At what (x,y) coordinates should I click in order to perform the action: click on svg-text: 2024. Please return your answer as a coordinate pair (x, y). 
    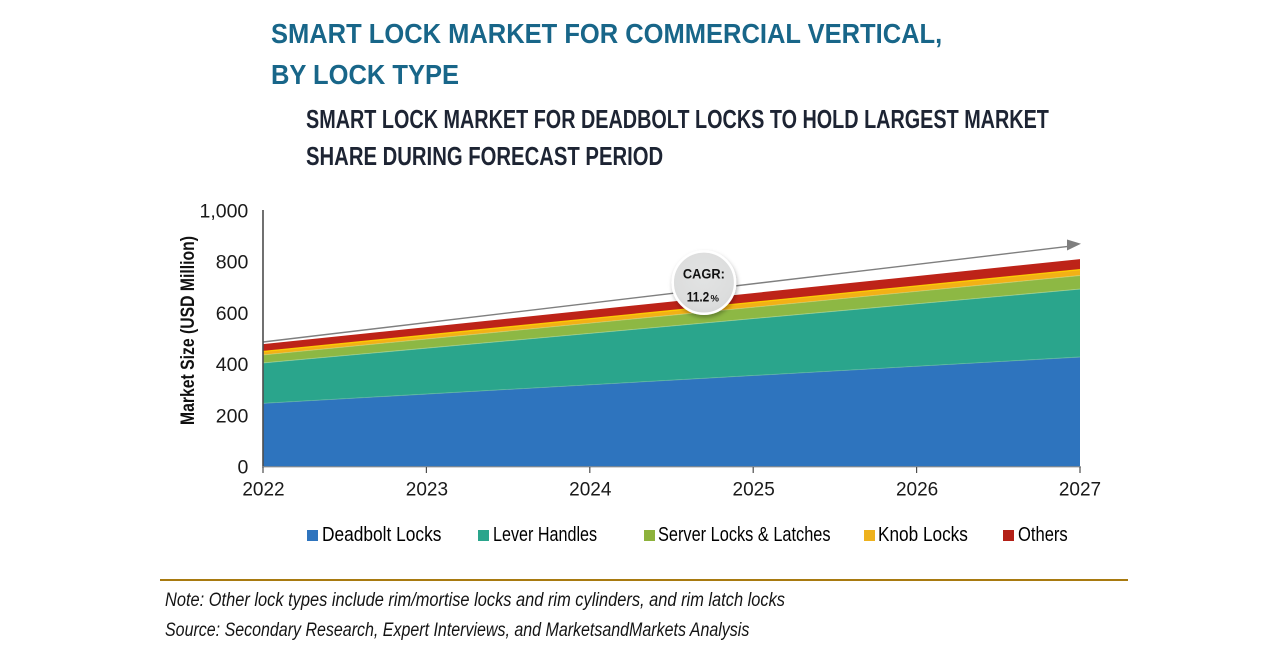
    Looking at the image, I should click on (590, 490).